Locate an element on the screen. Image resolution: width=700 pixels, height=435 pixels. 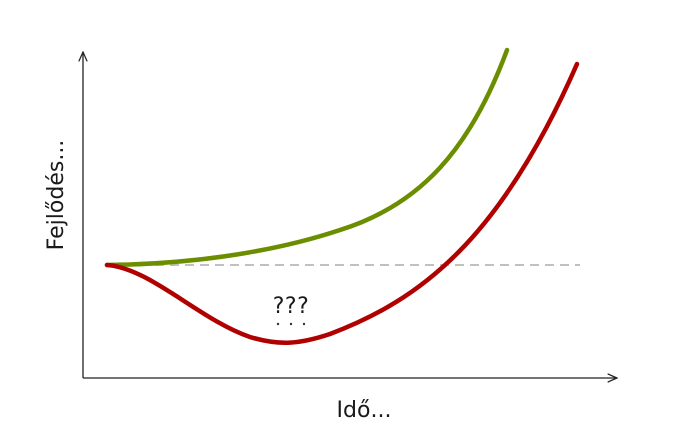
annotation-question-marks: ??? is located at coordinates (291, 306).